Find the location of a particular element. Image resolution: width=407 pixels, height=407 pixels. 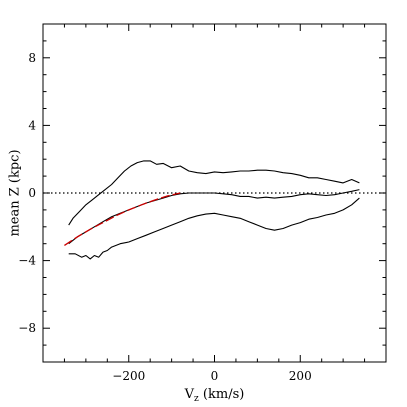

lower-envelope-line is located at coordinates (214, 228).